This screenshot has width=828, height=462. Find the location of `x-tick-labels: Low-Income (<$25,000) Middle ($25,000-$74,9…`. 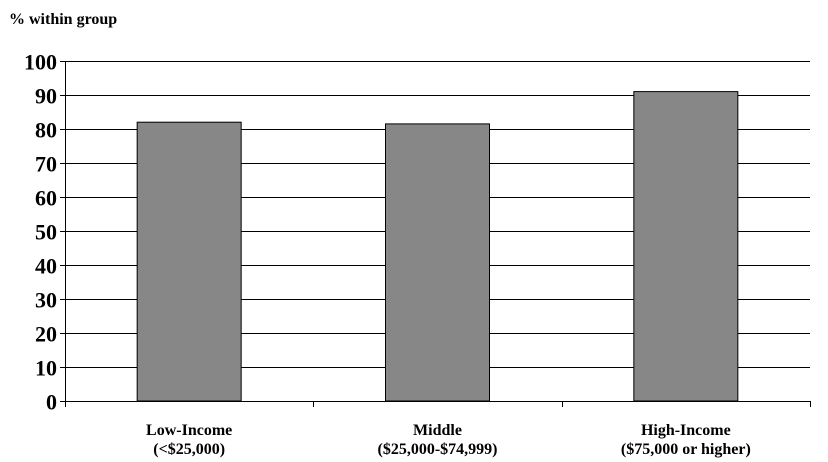

x-tick-labels: Low-Income (<$25,000) Middle ($25,000-$74,9… is located at coordinates (448, 440).